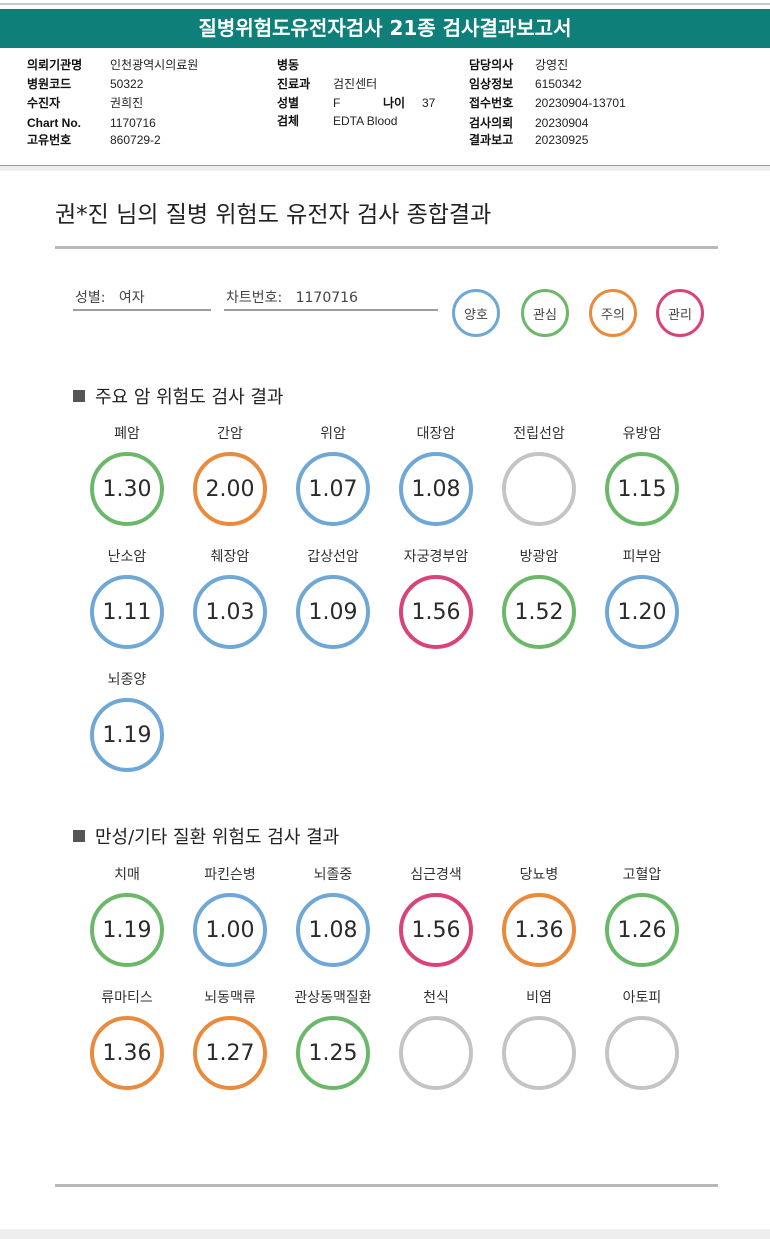 This screenshot has width=770, height=1239. Describe the element at coordinates (386, 1185) in the screenshot. I see `bottom-rule` at that location.